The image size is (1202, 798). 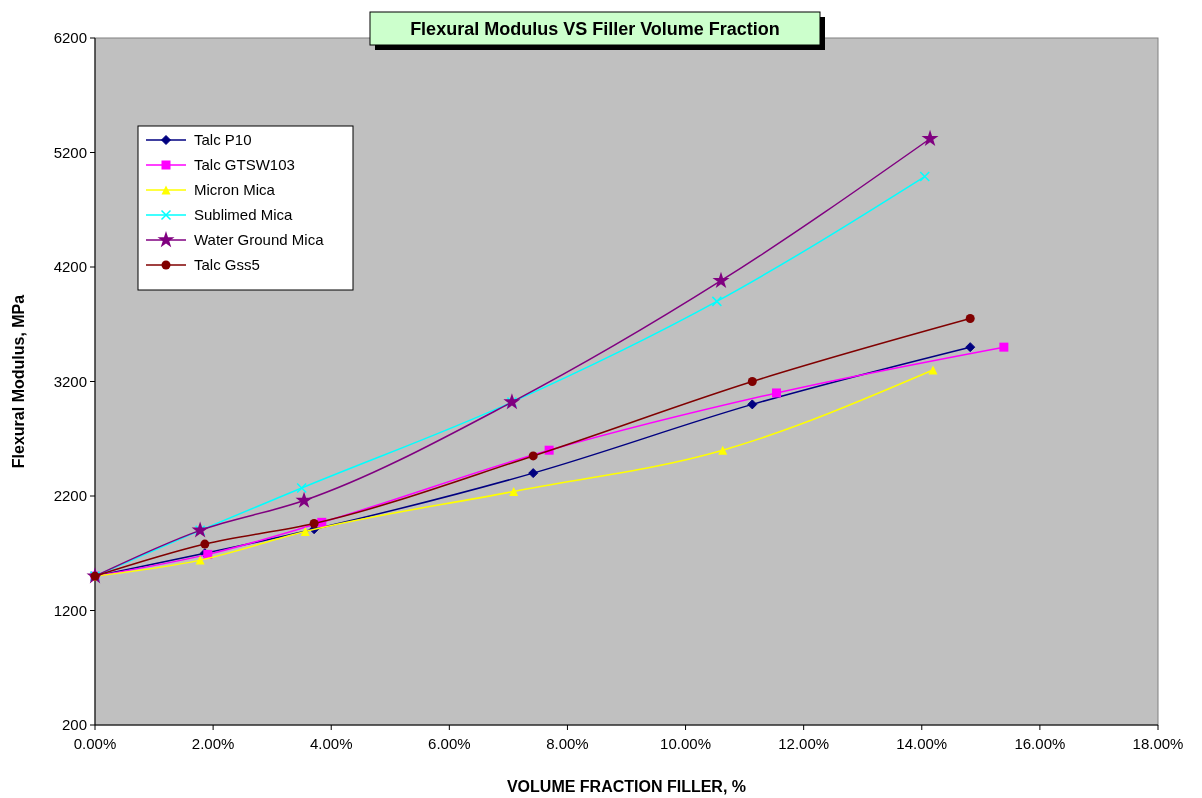 I want to click on x-tick-label: 12.00%, so click(x=804, y=743).